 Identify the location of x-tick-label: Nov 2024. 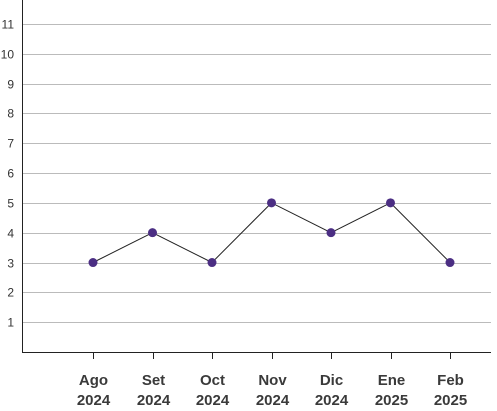
(273, 390).